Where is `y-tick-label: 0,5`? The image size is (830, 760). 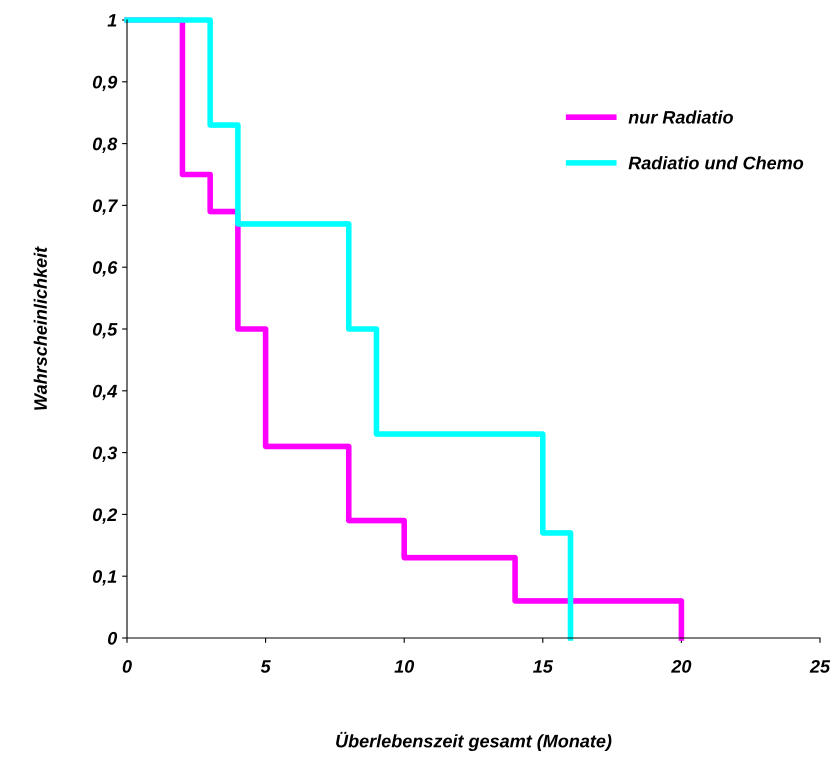 y-tick-label: 0,5 is located at coordinates (105, 330).